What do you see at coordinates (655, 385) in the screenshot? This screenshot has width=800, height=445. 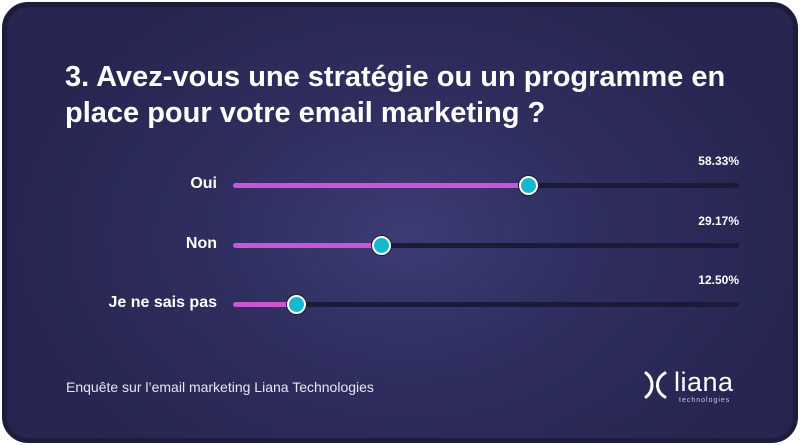 I see `liana-mark-icon` at bounding box center [655, 385].